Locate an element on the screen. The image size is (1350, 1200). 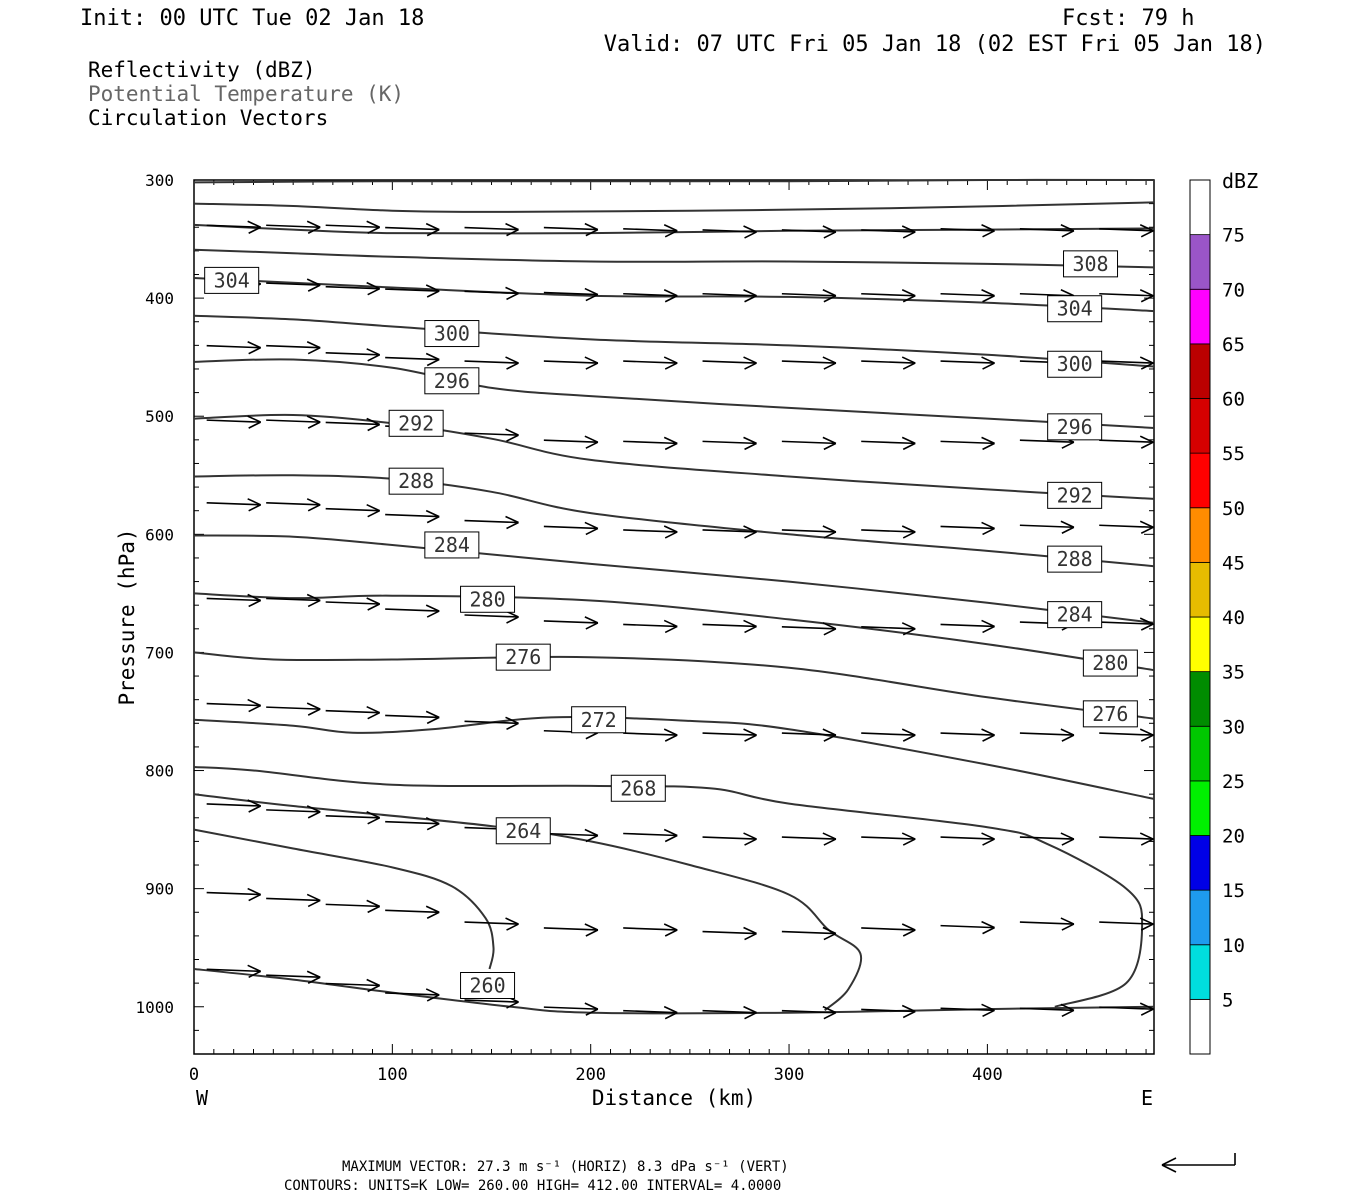
legend-reflectivity: Reflectivity (dBZ) is located at coordinates (202, 70).